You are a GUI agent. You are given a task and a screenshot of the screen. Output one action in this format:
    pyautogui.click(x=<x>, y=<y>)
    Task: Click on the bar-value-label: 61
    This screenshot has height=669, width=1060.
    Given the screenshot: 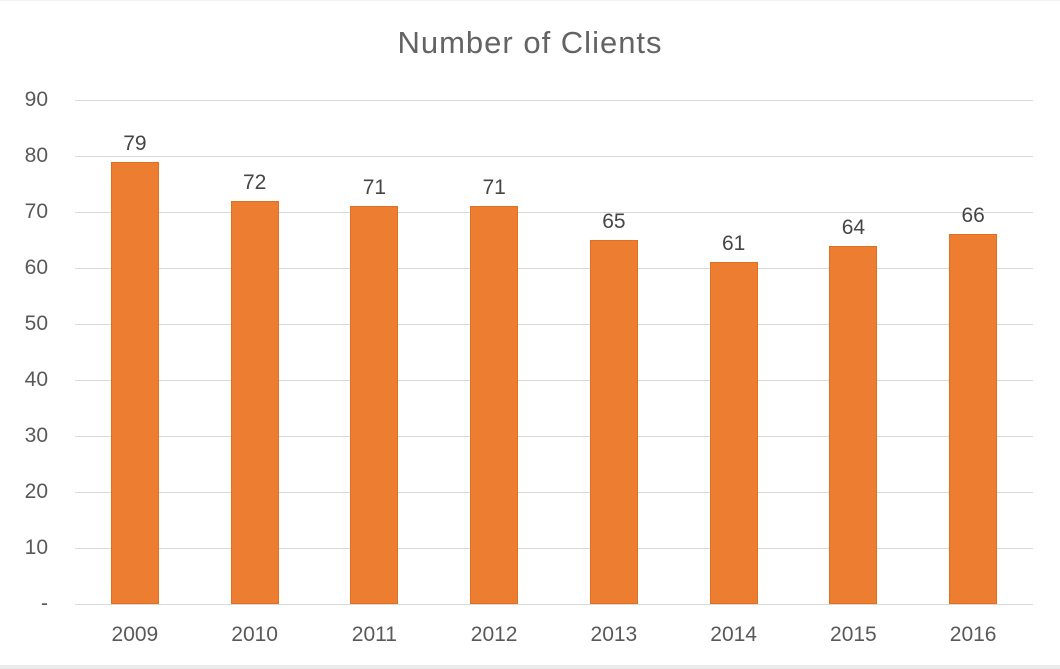 What is the action you would take?
    pyautogui.click(x=733, y=244)
    